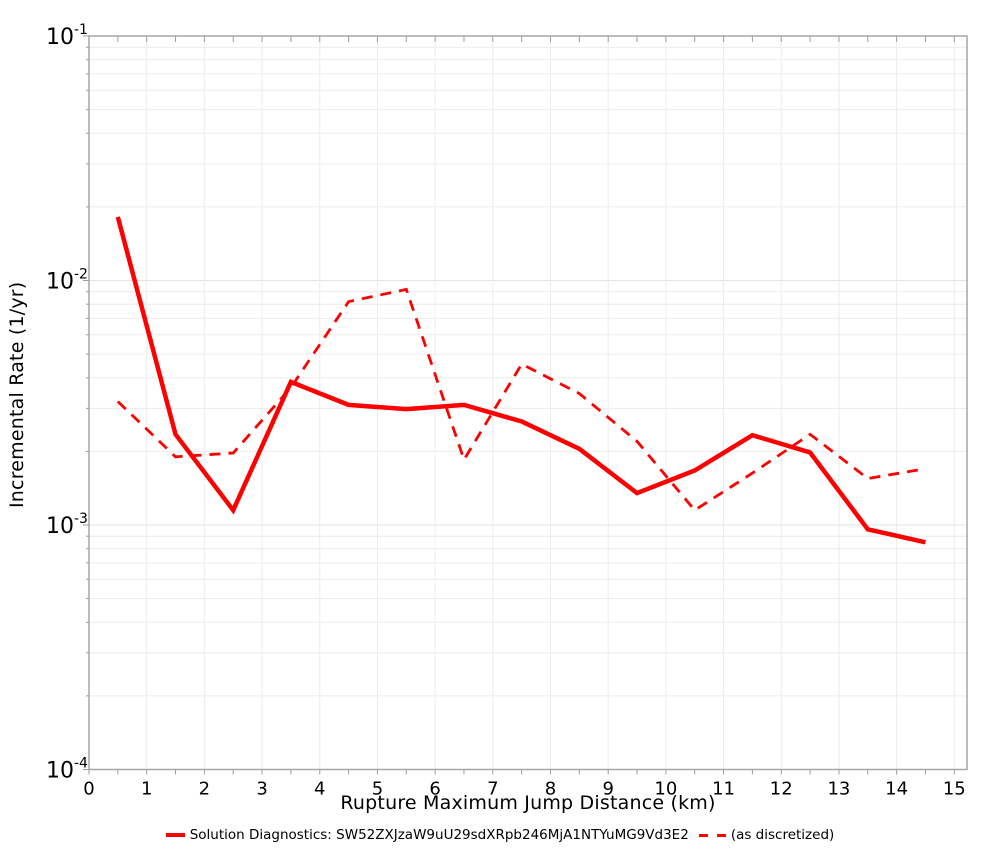 This screenshot has height=850, width=1000. Describe the element at coordinates (550, 789) in the screenshot. I see `x-tick-label: 8` at that location.